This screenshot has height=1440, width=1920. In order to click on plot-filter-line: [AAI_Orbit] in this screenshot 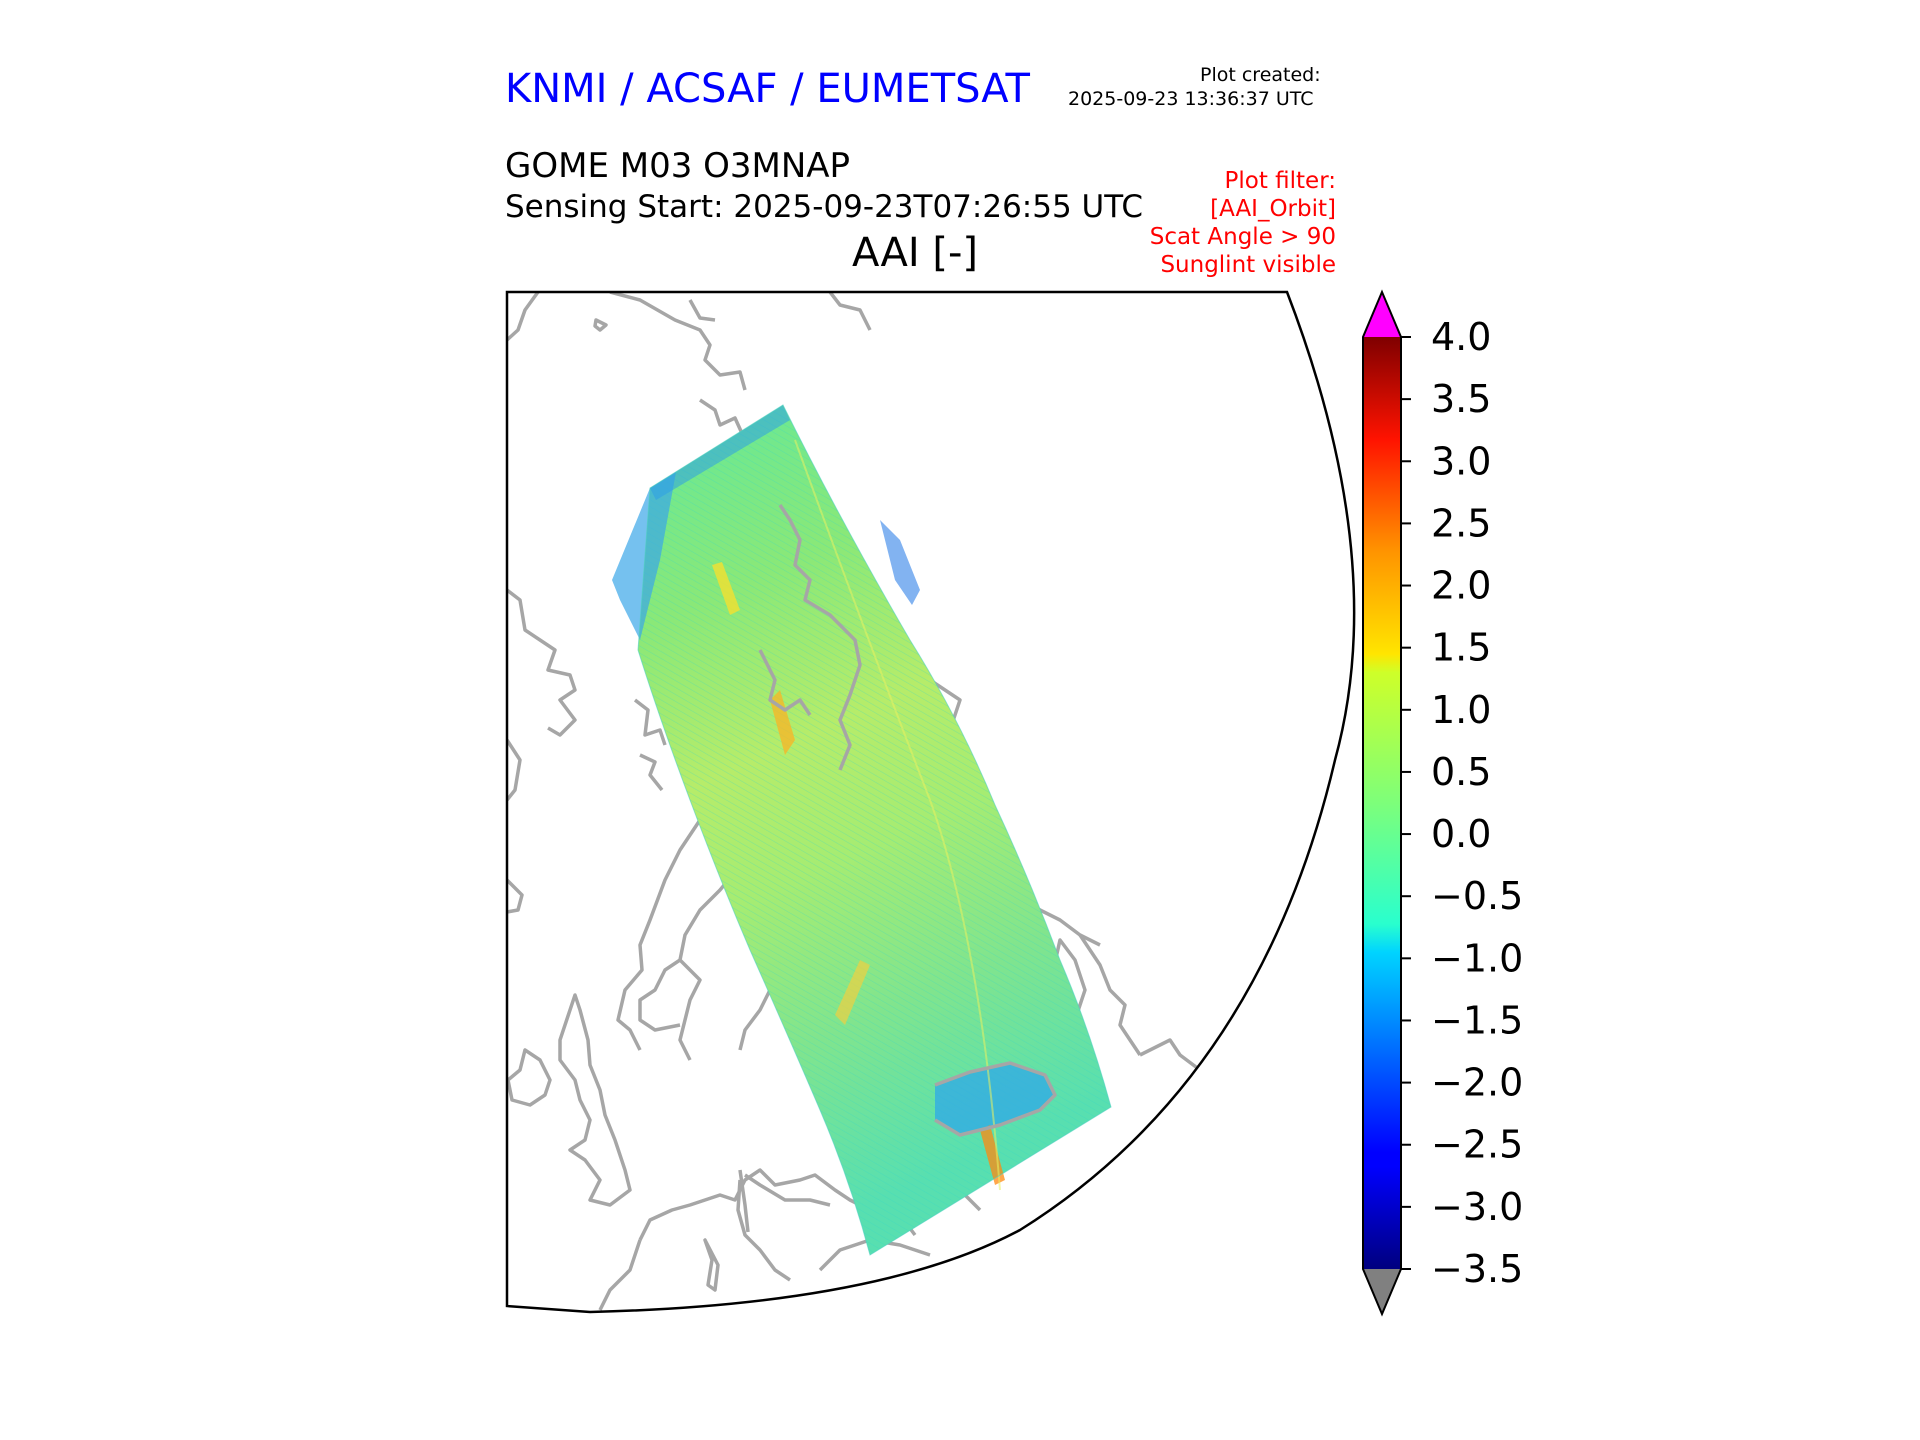, I will do `click(1273, 209)`.